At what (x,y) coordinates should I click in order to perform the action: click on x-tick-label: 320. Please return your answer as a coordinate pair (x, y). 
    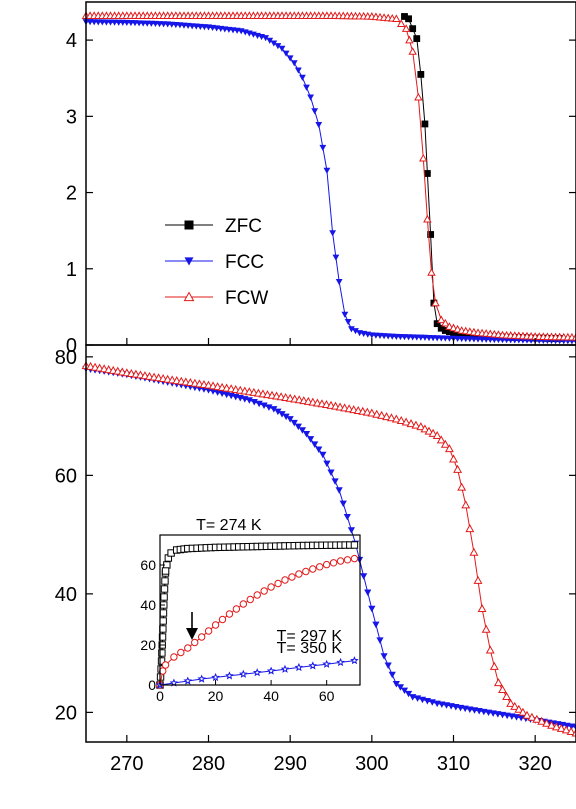
    Looking at the image, I should click on (534, 764).